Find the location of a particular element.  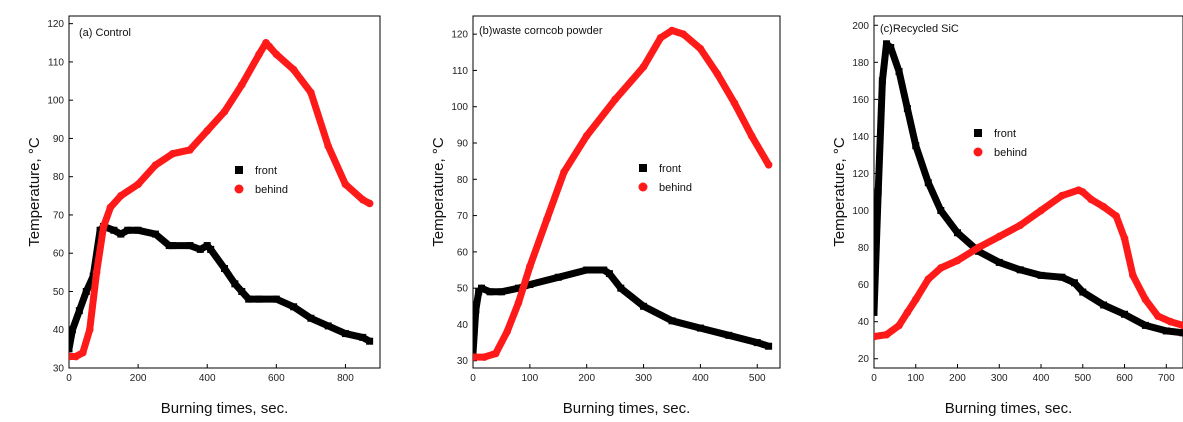

y-tick-label: 120 is located at coordinates (459, 35).